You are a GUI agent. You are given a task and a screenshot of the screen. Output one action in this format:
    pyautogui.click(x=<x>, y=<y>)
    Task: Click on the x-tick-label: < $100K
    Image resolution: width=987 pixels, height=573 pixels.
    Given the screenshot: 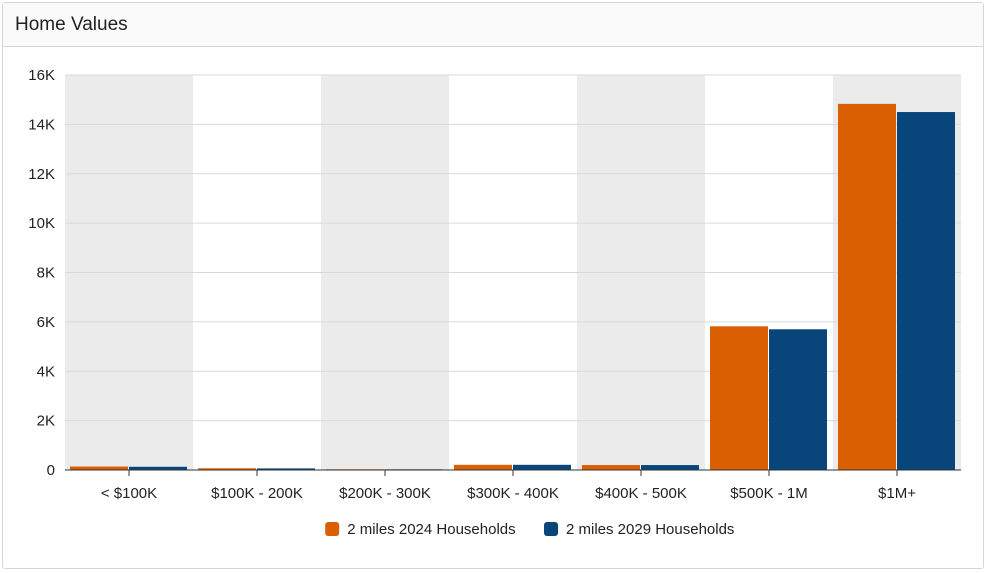 What is the action you would take?
    pyautogui.click(x=129, y=493)
    